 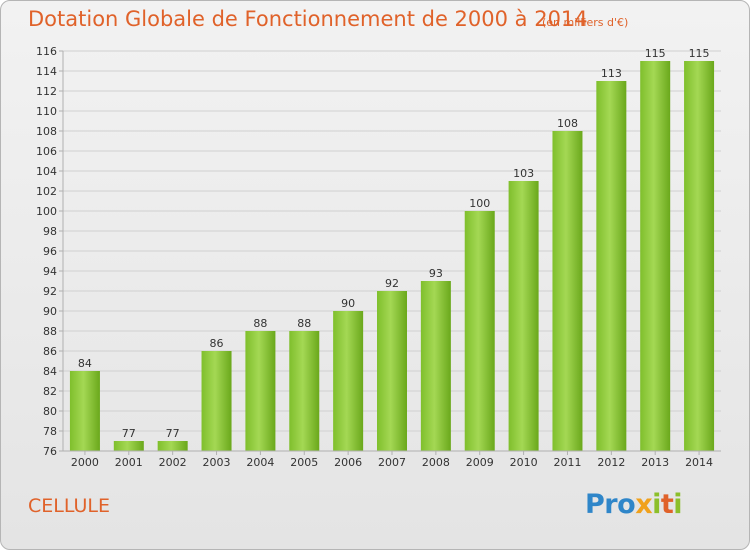 What do you see at coordinates (85, 363) in the screenshot?
I see `data-label: 84` at bounding box center [85, 363].